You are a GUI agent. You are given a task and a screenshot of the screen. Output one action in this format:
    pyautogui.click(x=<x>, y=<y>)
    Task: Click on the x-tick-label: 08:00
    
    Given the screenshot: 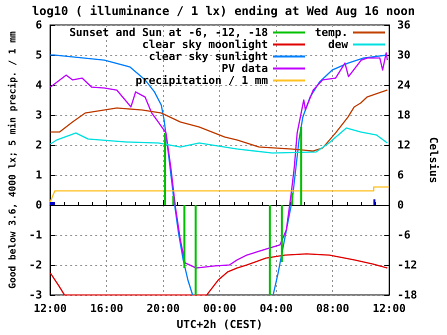 What is the action you would take?
    pyautogui.click(x=333, y=308)
    